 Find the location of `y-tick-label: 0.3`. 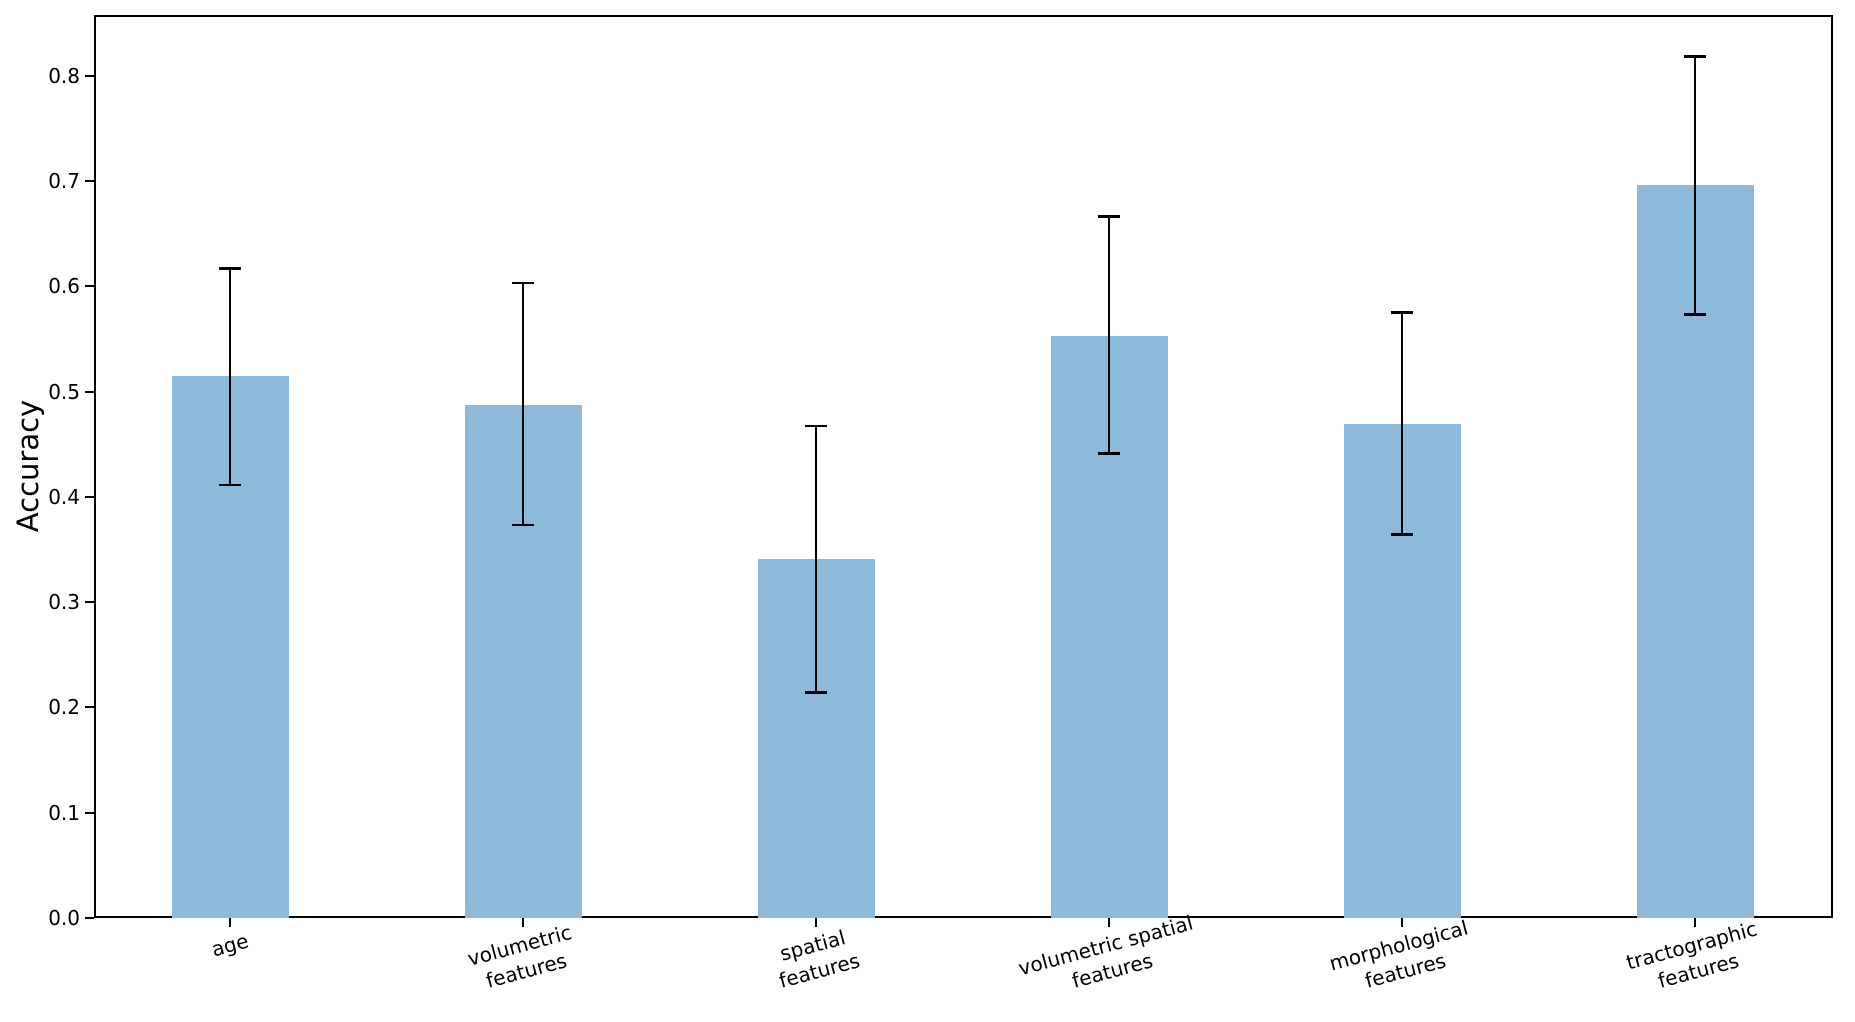

y-tick-label: 0.3 is located at coordinates (64, 602).